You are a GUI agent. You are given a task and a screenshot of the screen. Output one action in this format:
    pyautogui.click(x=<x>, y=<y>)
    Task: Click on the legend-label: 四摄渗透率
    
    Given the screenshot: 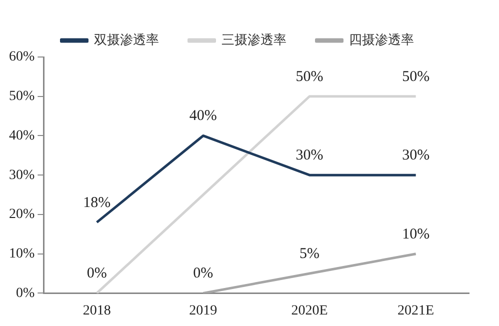 What is the action you would take?
    pyautogui.click(x=381, y=39)
    